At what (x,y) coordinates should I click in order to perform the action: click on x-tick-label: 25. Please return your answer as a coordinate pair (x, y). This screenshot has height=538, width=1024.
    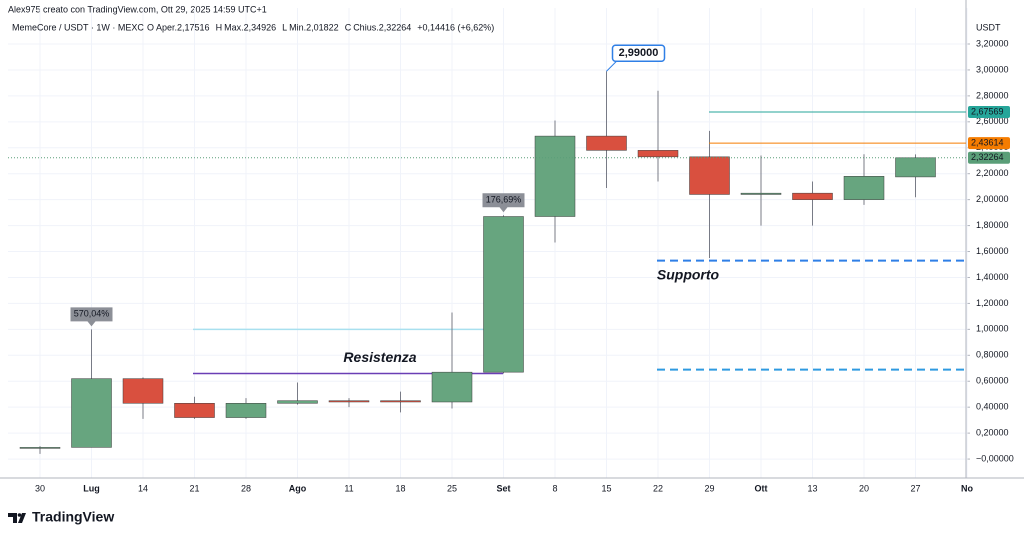
    Looking at the image, I should click on (452, 488).